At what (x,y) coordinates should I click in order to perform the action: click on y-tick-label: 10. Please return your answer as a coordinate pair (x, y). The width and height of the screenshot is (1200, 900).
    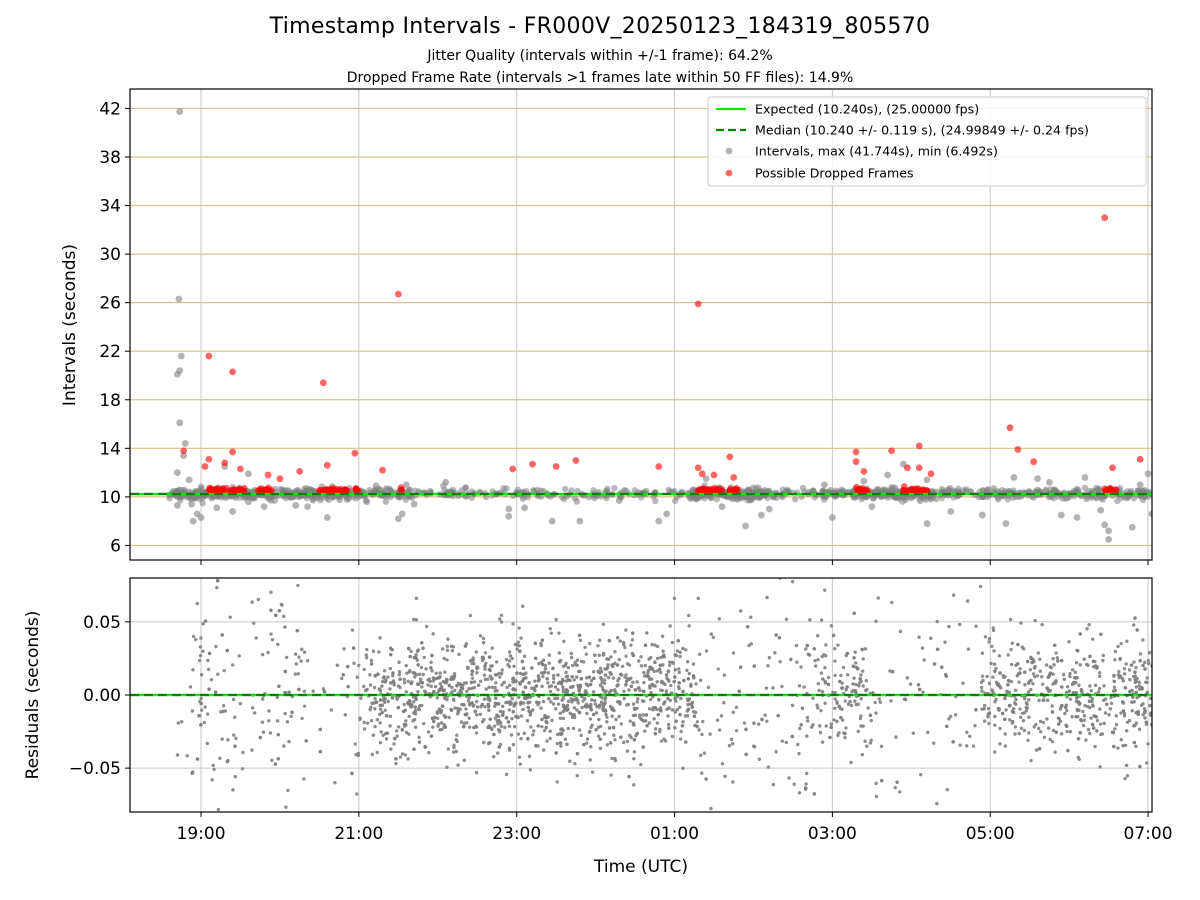
    Looking at the image, I should click on (110, 498).